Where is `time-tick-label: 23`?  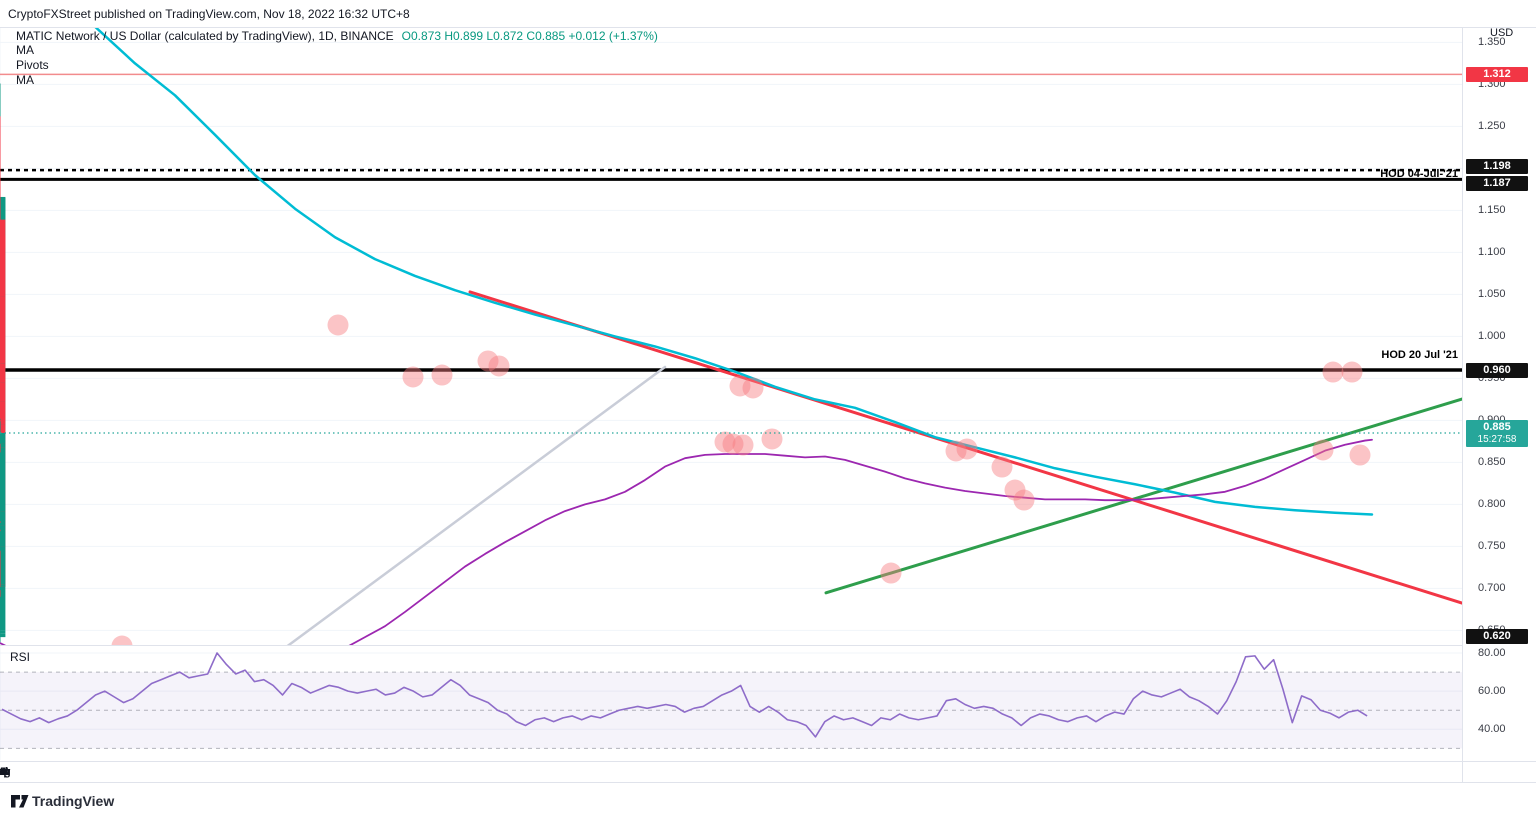 time-tick-label: 23 is located at coordinates (3, 772).